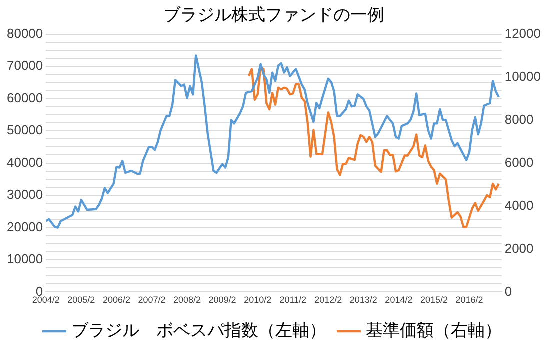 This screenshot has width=550, height=350. I want to click on y-tick-label: 60000, so click(25, 98).